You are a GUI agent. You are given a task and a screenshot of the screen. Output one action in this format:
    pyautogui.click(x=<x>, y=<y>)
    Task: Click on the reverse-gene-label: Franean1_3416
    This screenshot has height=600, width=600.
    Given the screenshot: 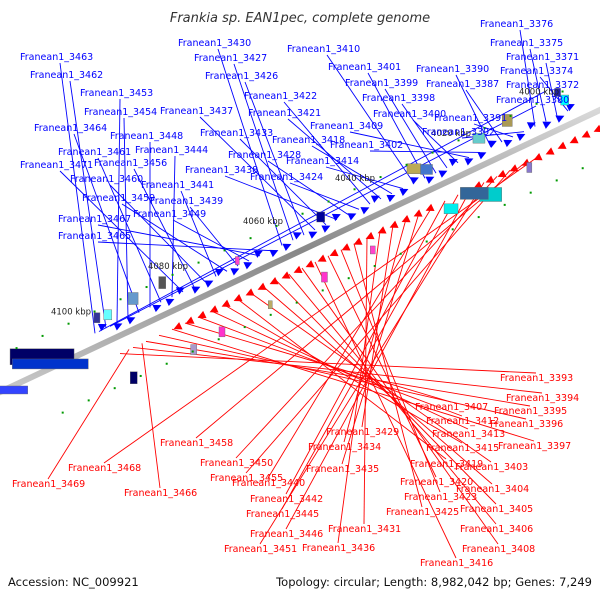 What is the action you would take?
    pyautogui.click(x=456, y=563)
    